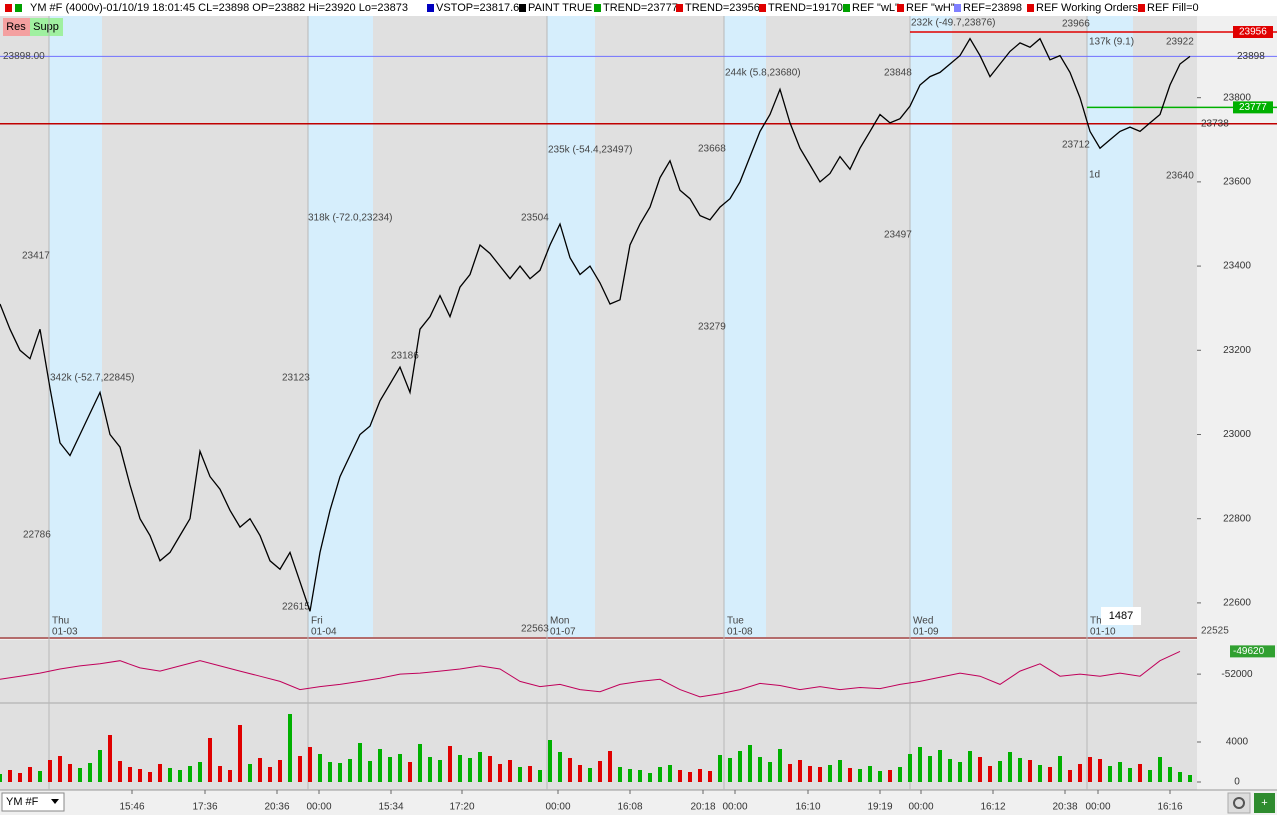 This screenshot has height=815, width=1277. I want to click on counter: 1487, so click(1121, 616).